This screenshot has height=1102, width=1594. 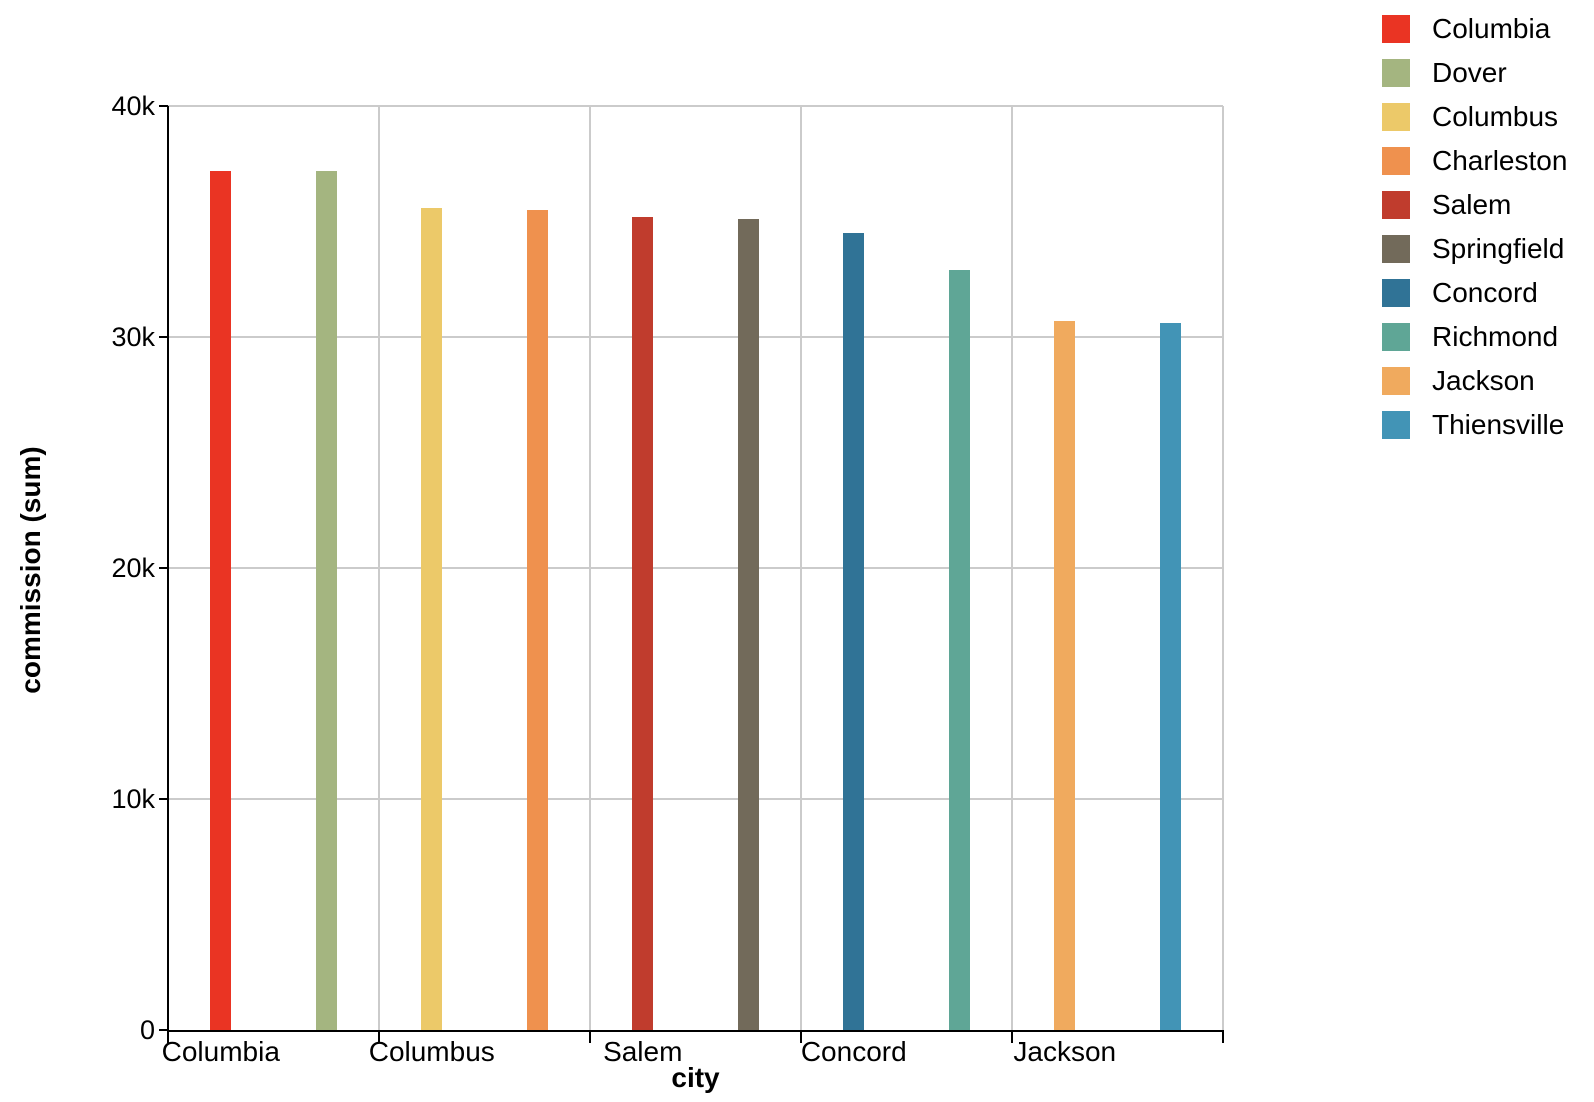 I want to click on bar-thiensville, so click(x=1170, y=676).